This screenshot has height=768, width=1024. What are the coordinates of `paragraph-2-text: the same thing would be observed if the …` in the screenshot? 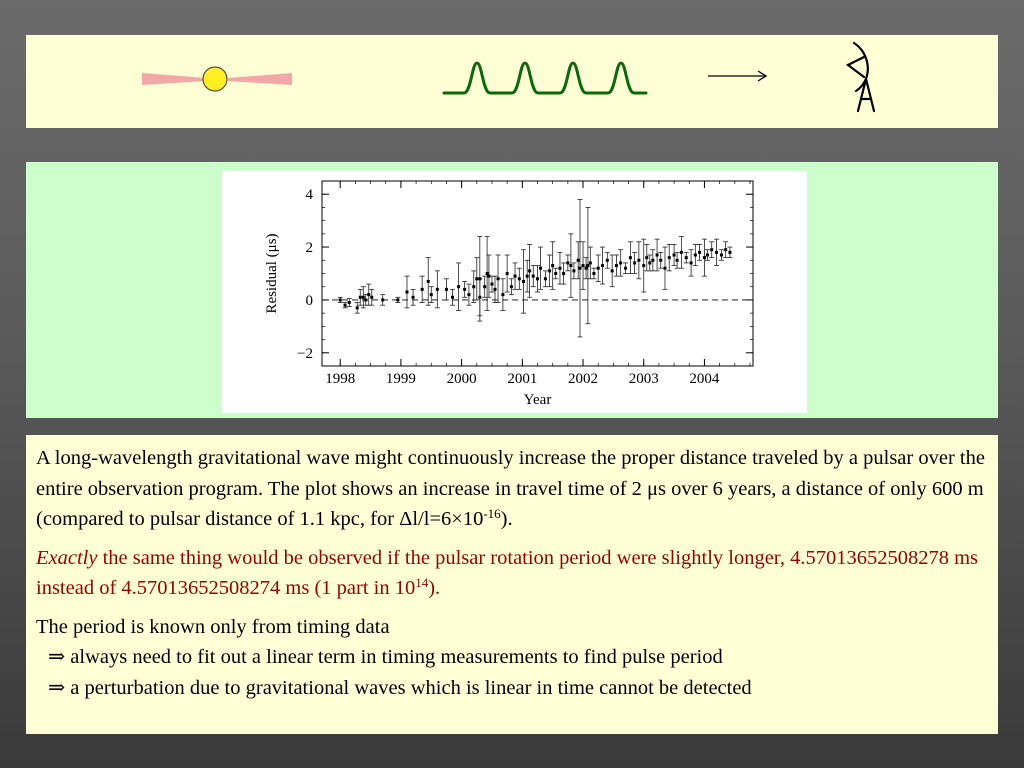 It's located at (507, 573).